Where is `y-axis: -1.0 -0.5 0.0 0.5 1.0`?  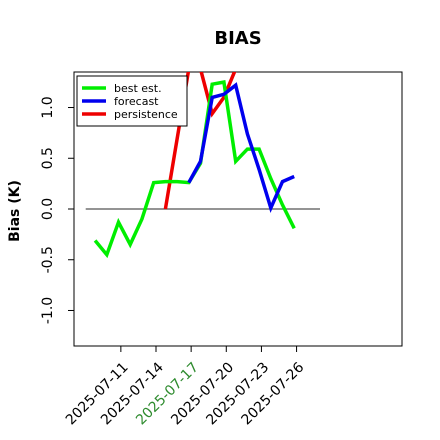
y-axis: -1.0 -0.5 0.0 0.5 1.0 is located at coordinates (57, 210).